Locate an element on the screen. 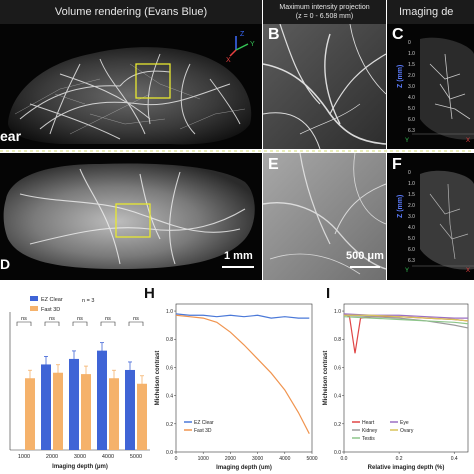  panel-label-f: F is located at coordinates (397, 164).